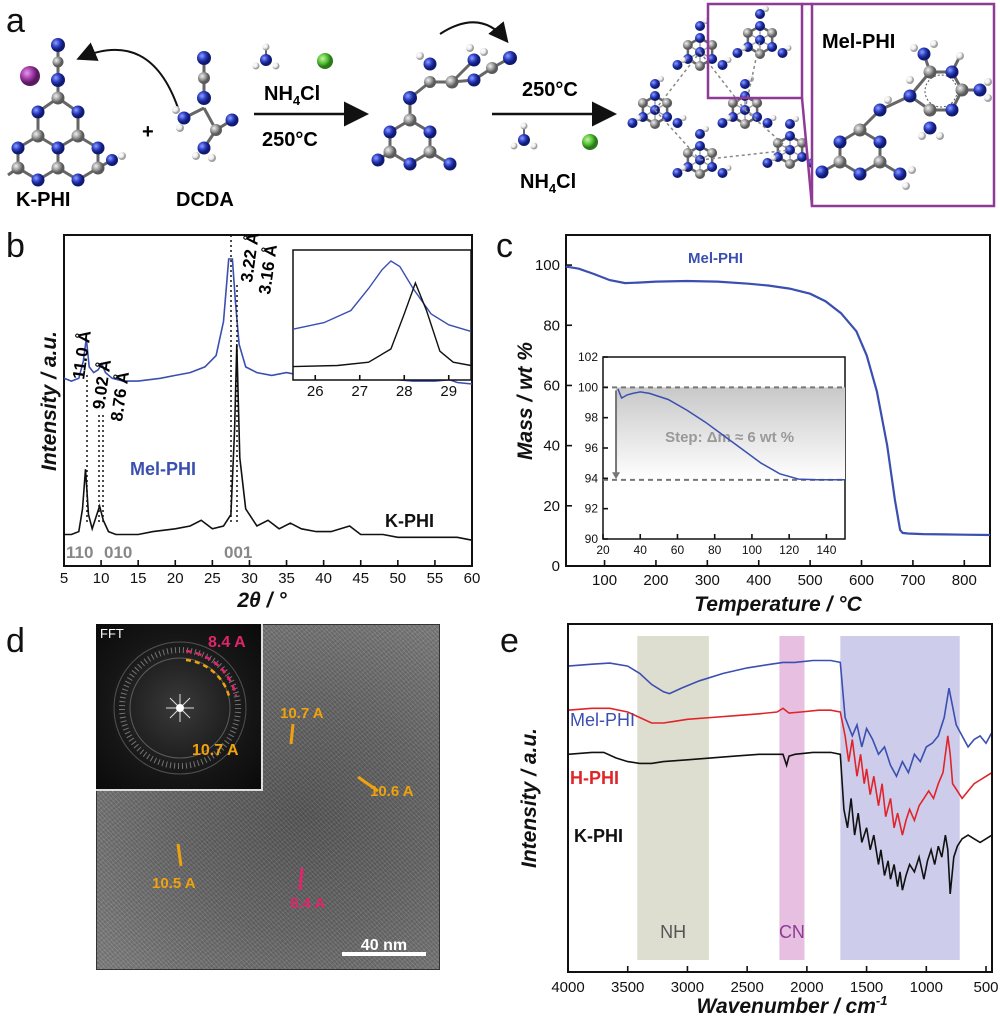 The width and height of the screenshot is (1000, 1019). What do you see at coordinates (556, 566) in the screenshot?
I see `y-tick-label: 0` at bounding box center [556, 566].